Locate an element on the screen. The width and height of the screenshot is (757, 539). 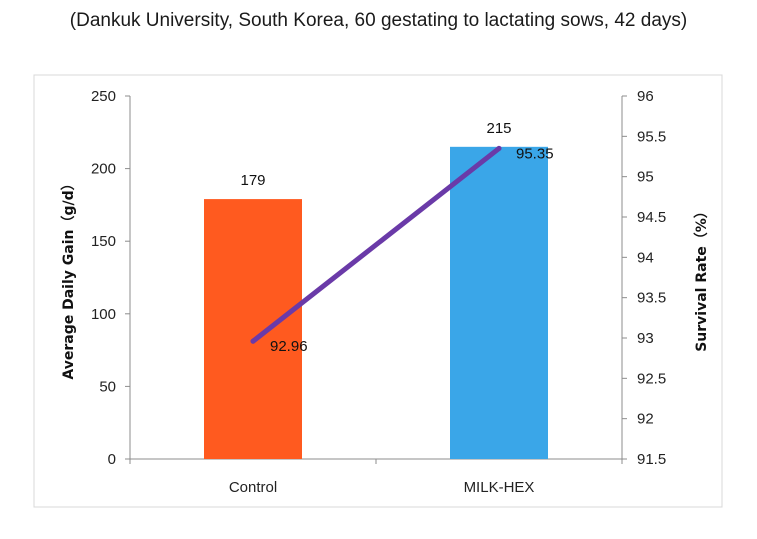
y-tick-label: 50 is located at coordinates (107, 386).